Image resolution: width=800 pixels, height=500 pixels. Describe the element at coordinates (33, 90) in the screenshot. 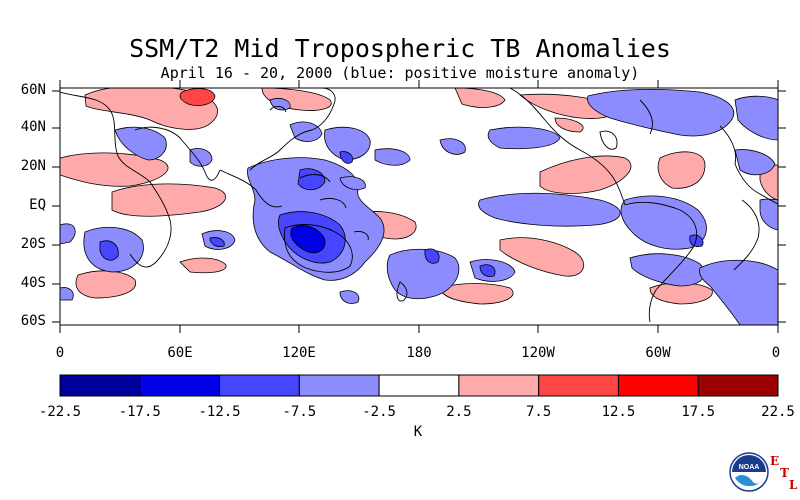

I see `lat-label-60n: 60N` at that location.